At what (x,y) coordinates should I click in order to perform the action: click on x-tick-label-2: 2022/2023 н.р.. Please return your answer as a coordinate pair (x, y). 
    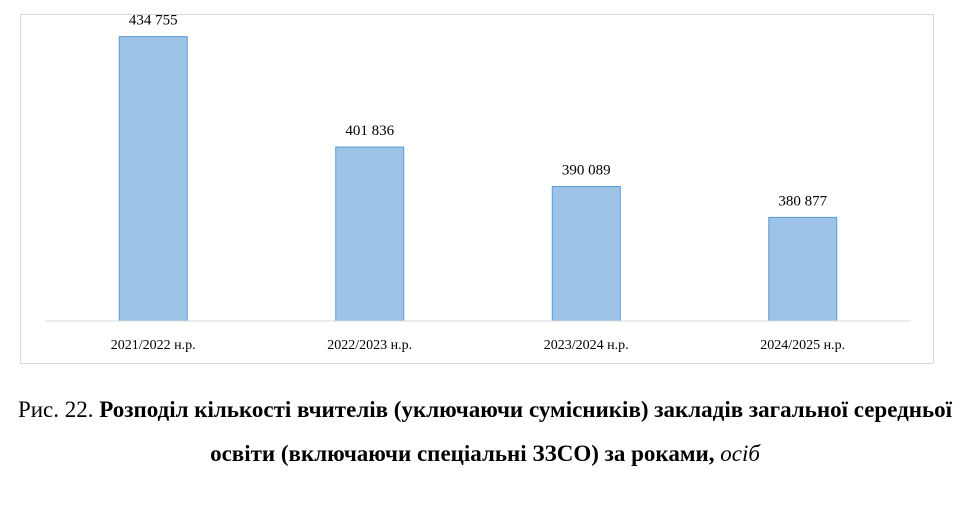
    Looking at the image, I should click on (369, 345).